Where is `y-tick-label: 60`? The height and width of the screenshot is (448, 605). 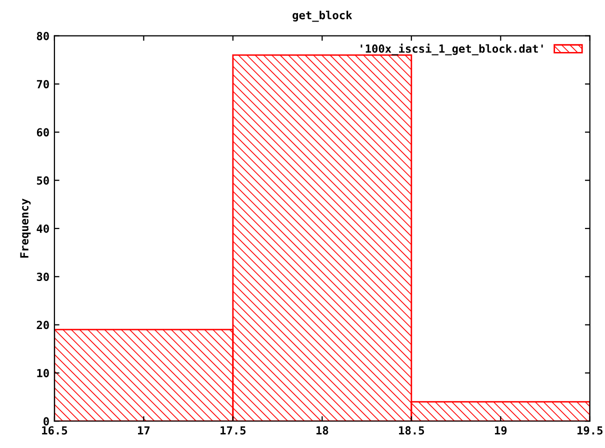 y-tick-label: 60 is located at coordinates (42, 132).